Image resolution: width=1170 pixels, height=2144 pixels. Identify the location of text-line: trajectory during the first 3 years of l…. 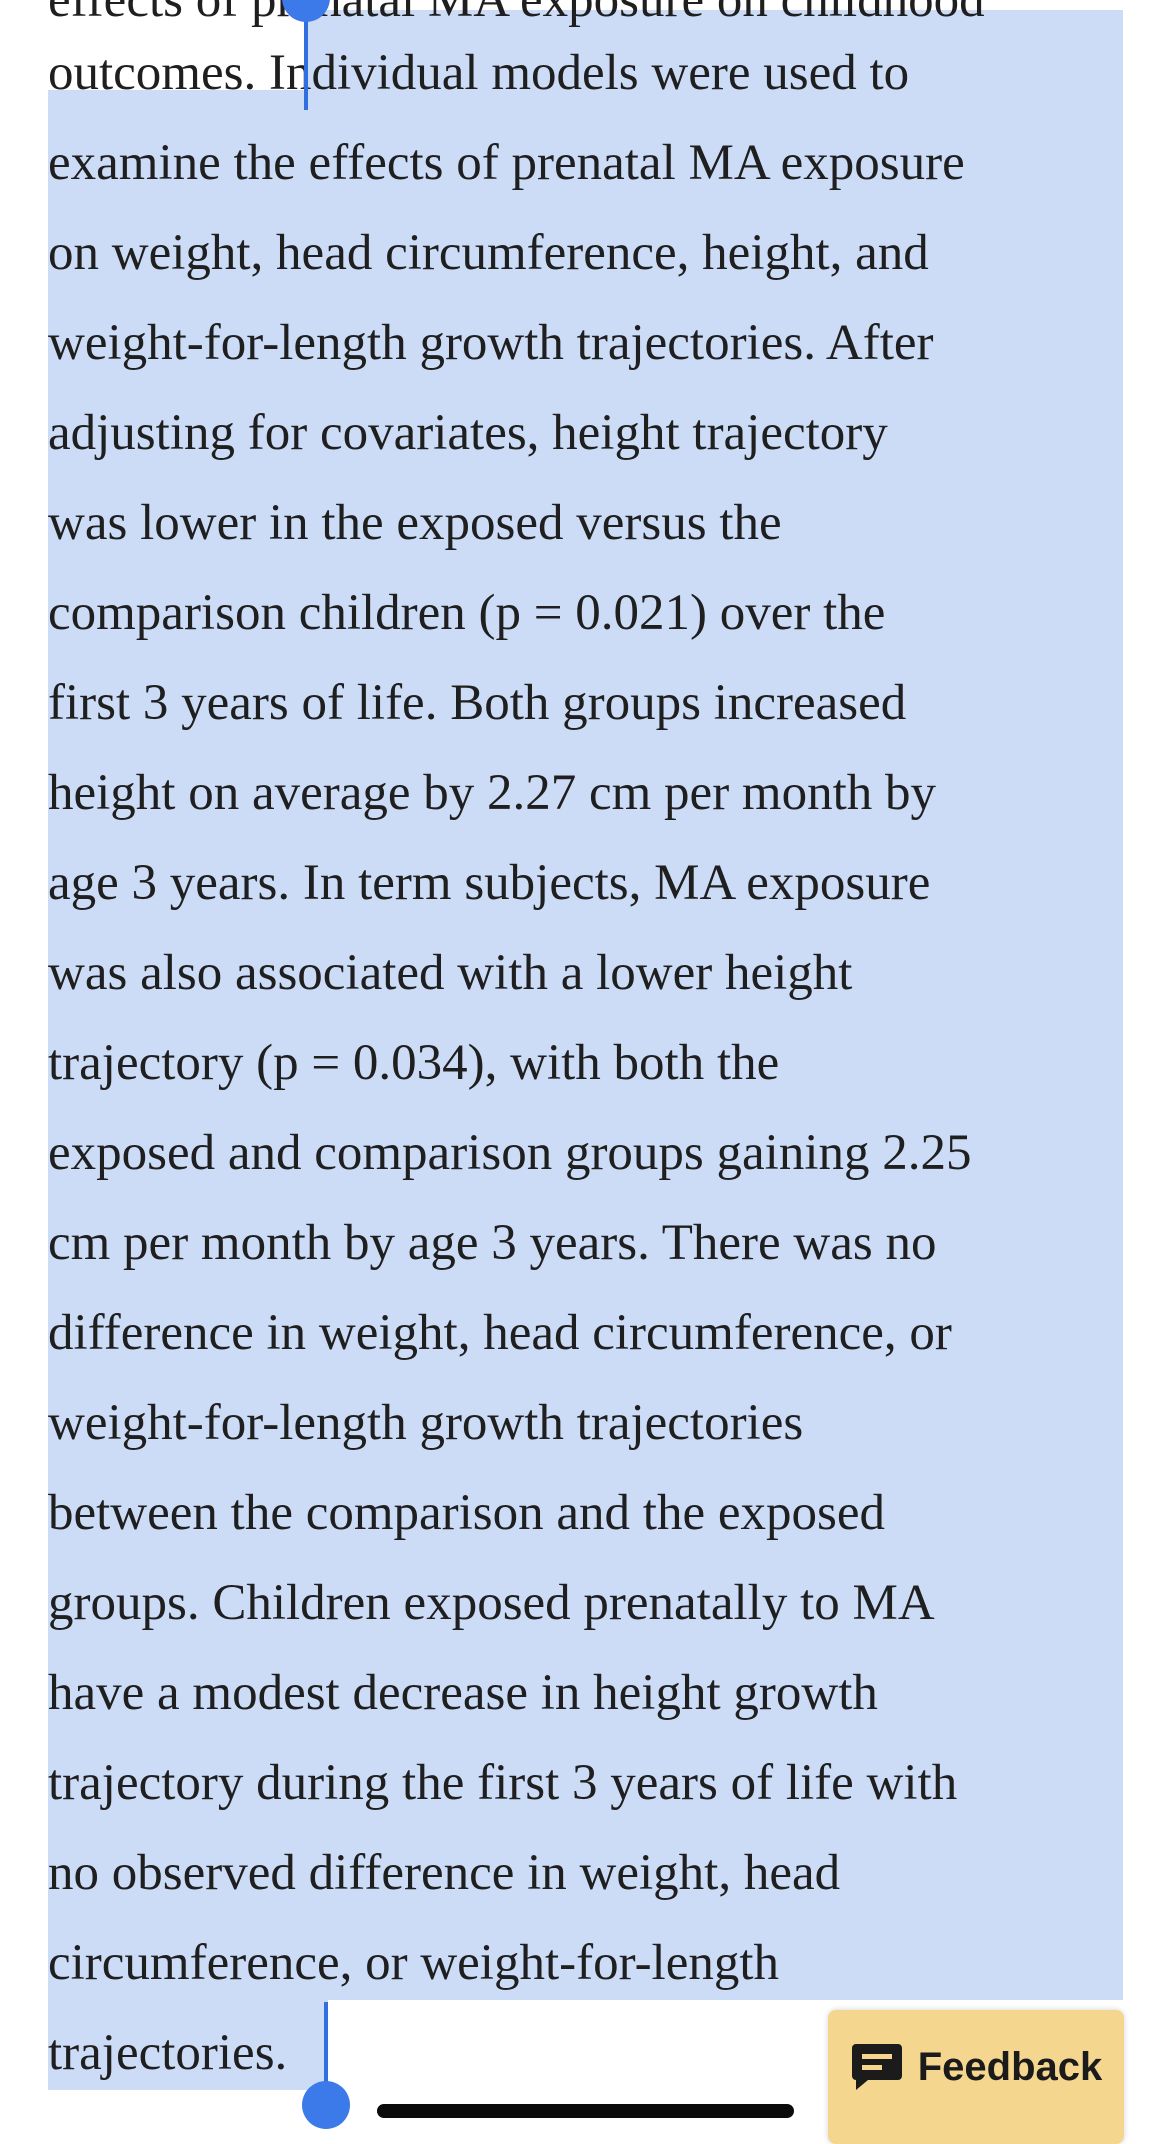
(503, 1783).